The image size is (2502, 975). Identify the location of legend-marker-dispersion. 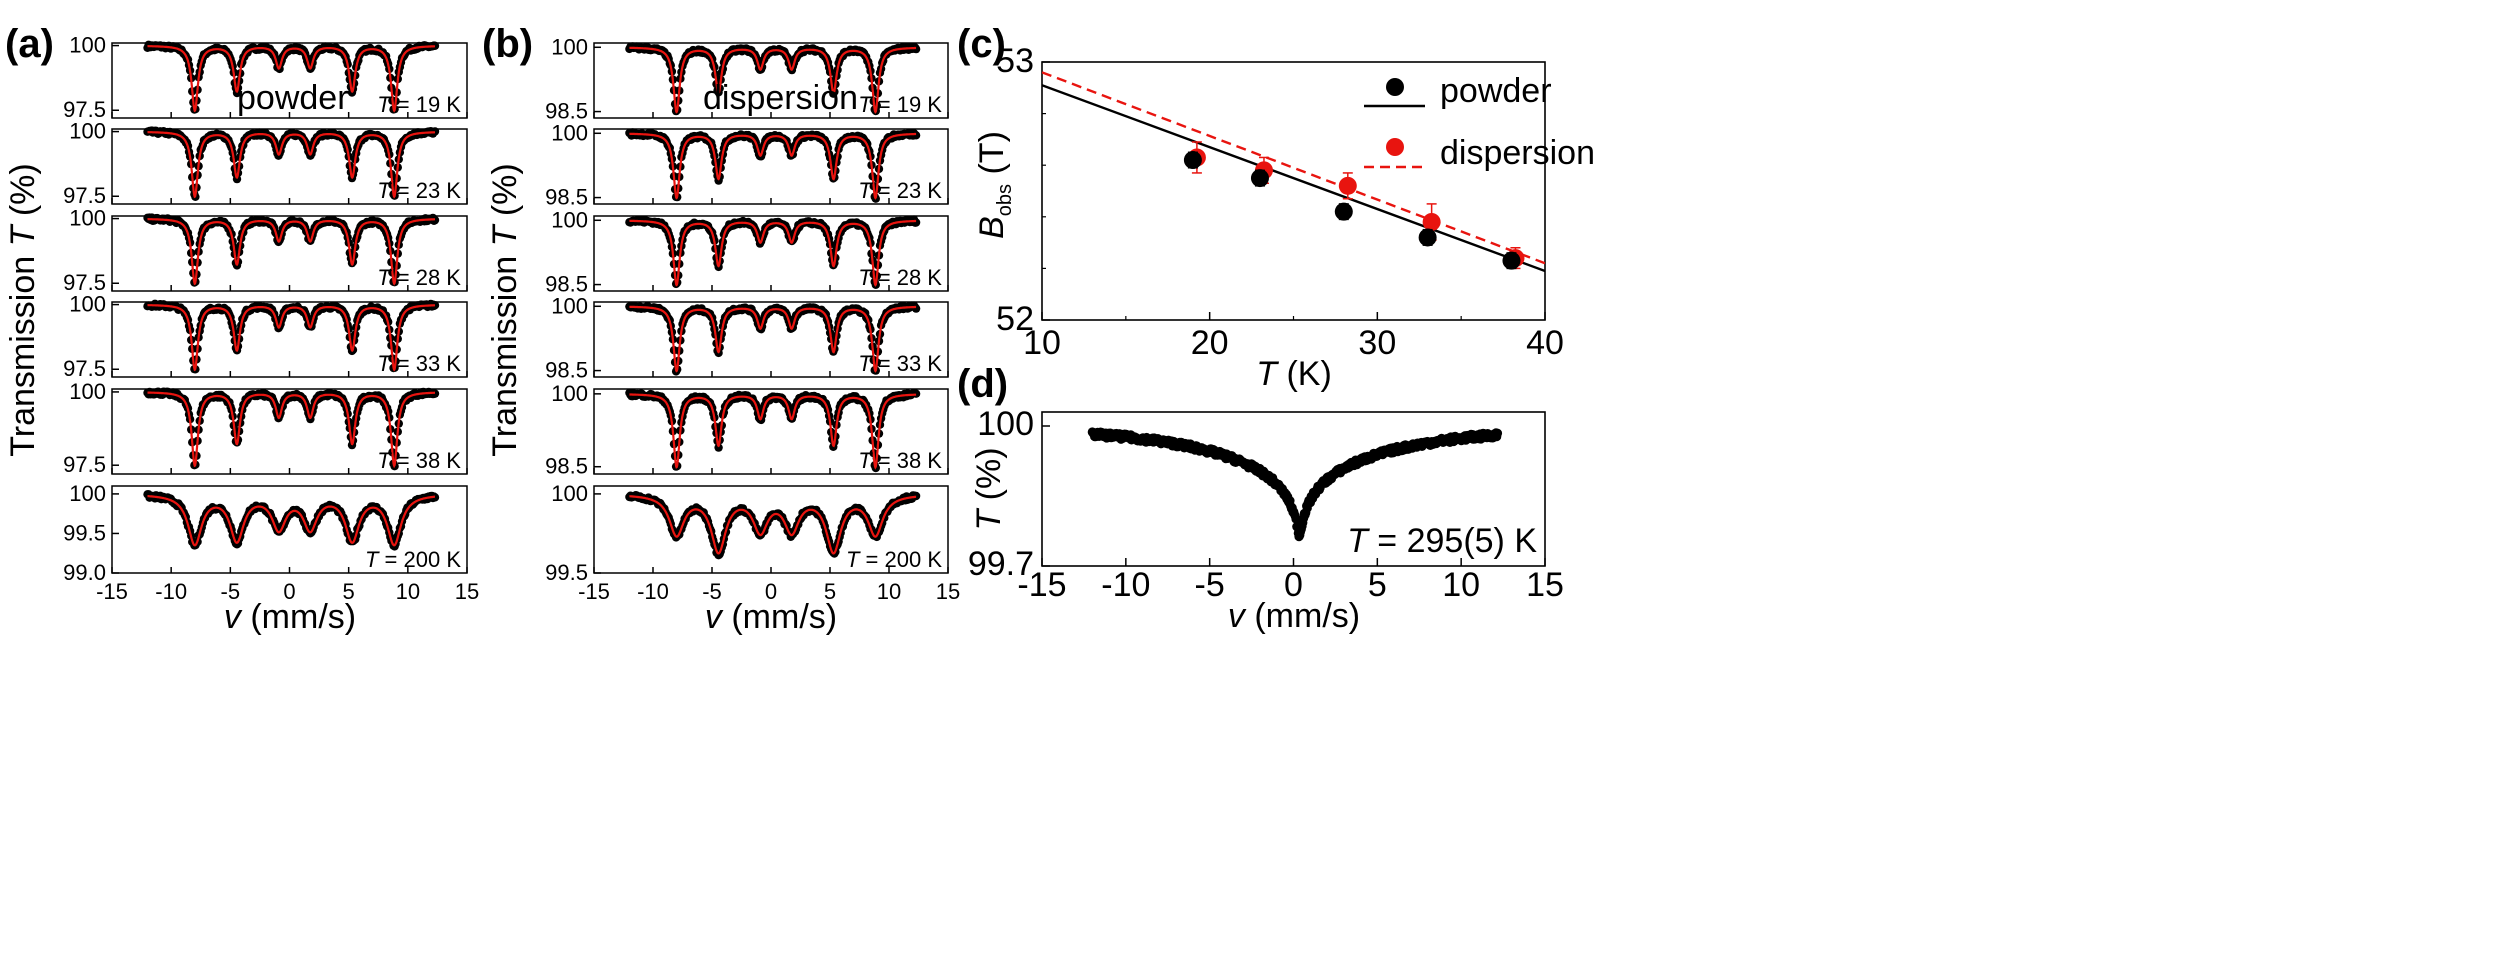
(1395, 147).